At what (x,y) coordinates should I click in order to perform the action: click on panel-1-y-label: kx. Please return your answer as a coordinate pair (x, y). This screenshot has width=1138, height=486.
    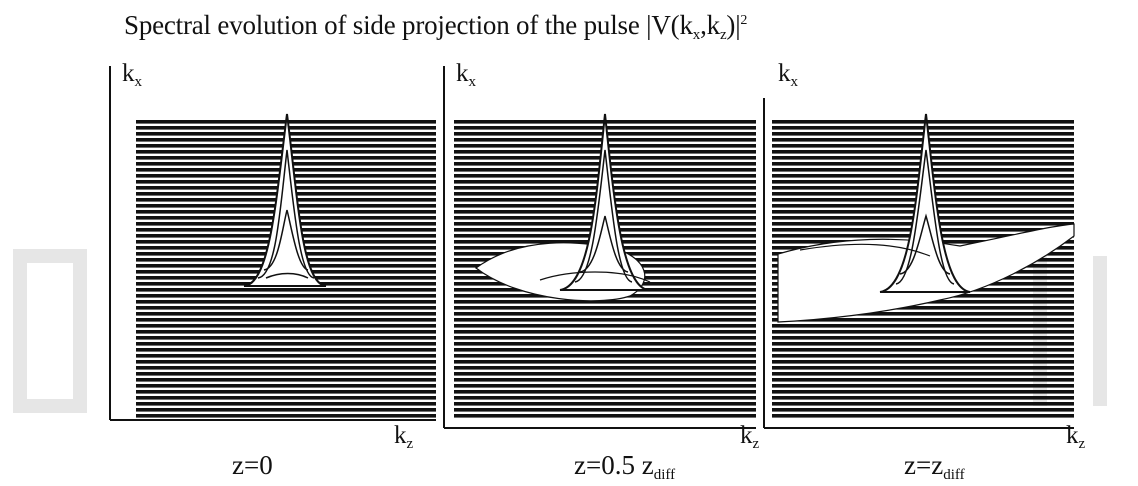
    Looking at the image, I should click on (132, 75).